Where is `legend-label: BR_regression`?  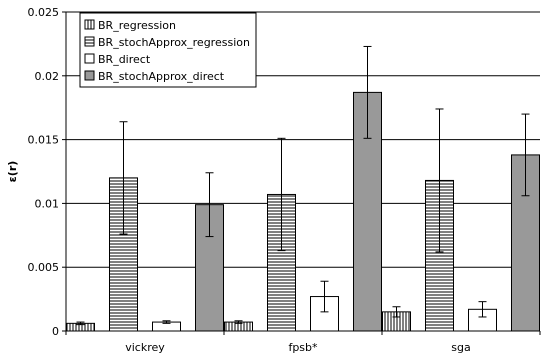
legend-label: BR_regression is located at coordinates (137, 25).